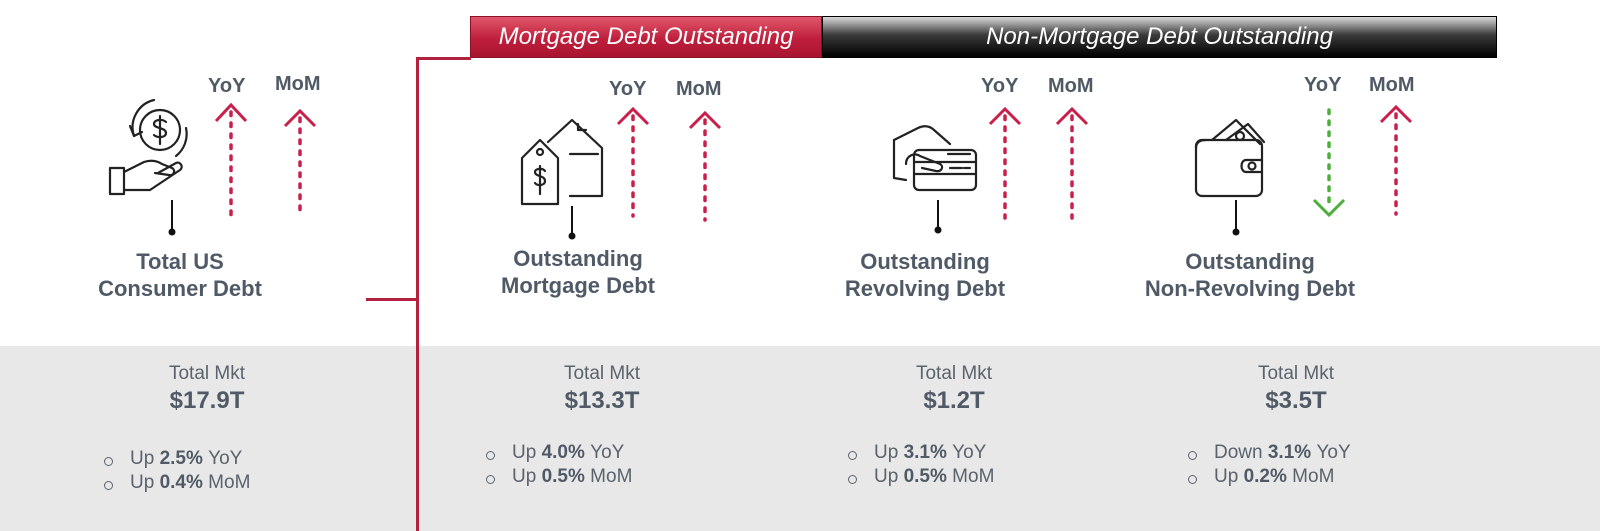 The image size is (1600, 531). Describe the element at coordinates (935, 158) in the screenshot. I see `hand-credit-card-icon` at that location.